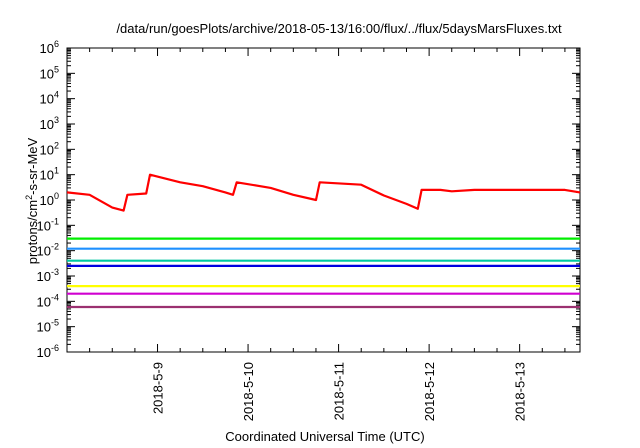 This screenshot has width=640, height=448. I want to click on x-tick-label: 2018-5-10, so click(248, 391).